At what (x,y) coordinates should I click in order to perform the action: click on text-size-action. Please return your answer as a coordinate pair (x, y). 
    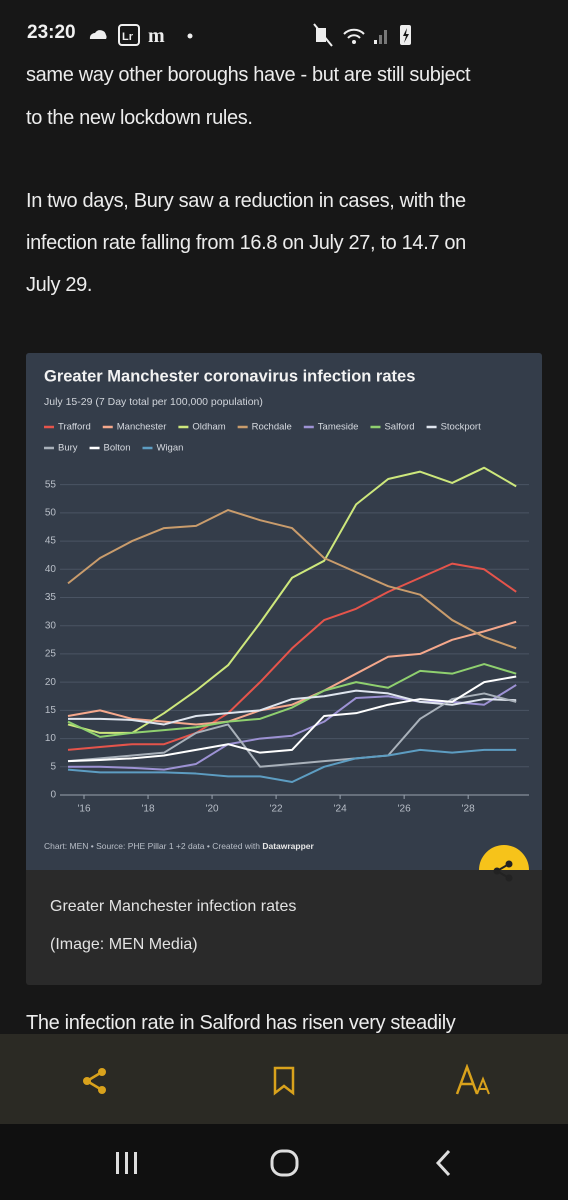
    Looking at the image, I should click on (475, 1081).